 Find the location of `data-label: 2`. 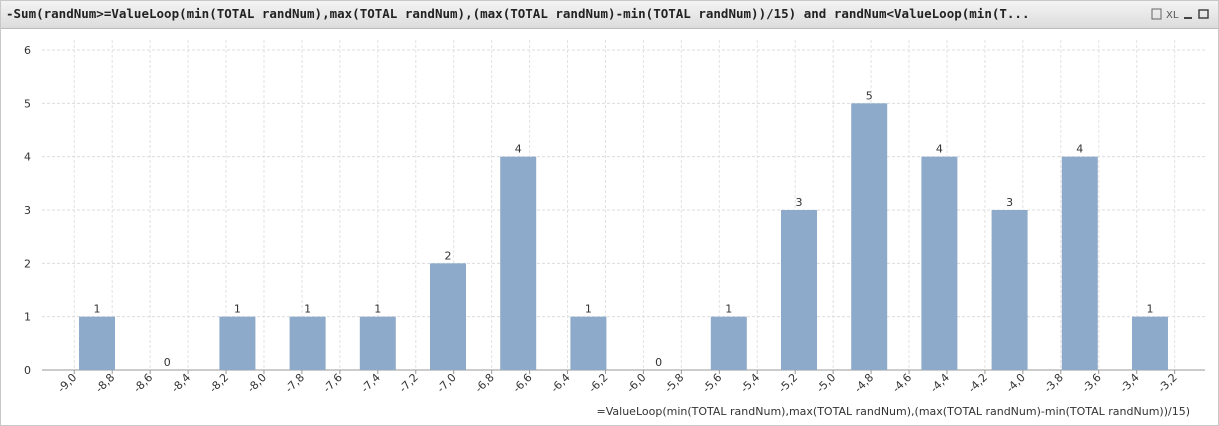

data-label: 2 is located at coordinates (448, 255).